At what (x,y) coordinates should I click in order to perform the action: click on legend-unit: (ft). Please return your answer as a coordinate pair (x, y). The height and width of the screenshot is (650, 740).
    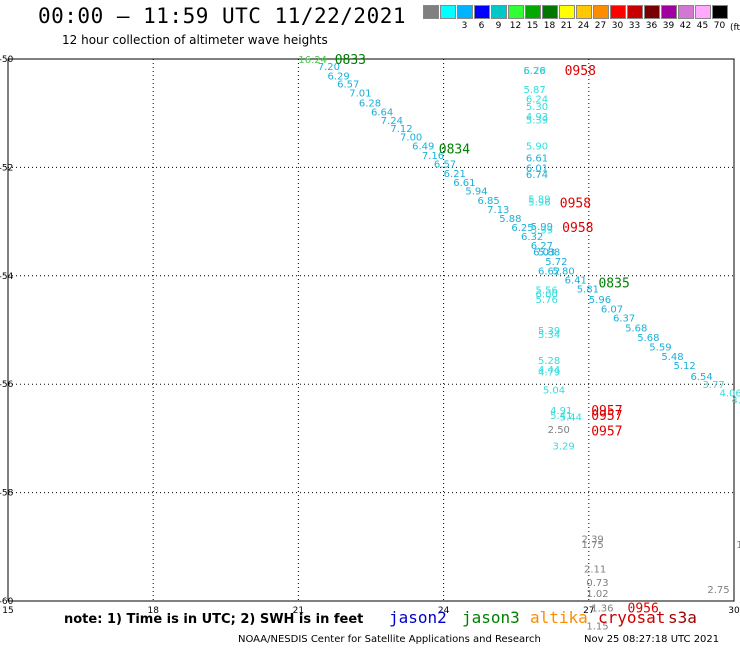
    Looking at the image, I should click on (735, 28).